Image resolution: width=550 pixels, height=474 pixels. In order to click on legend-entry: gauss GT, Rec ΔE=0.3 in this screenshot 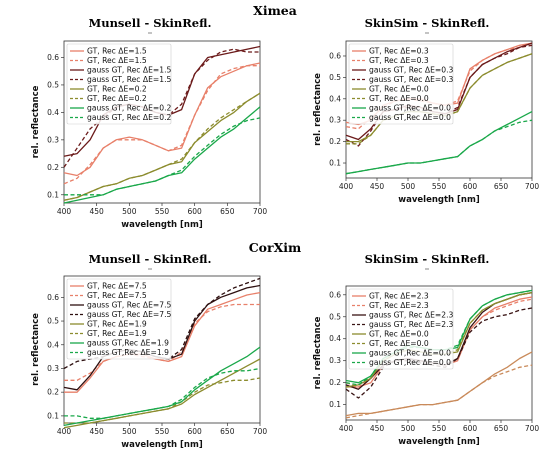, I will do `click(411, 70)`.